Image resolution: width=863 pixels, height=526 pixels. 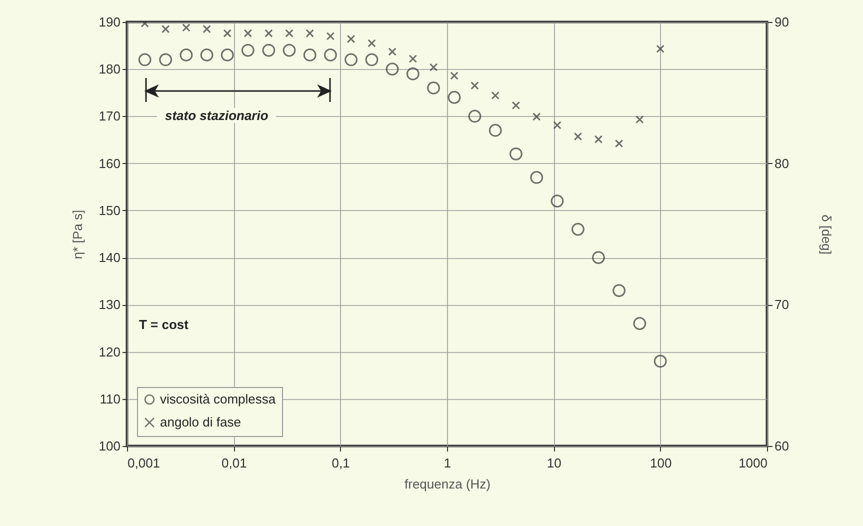 What do you see at coordinates (77, 235) in the screenshot?
I see `y-axis-title: η* [Pa s]` at bounding box center [77, 235].